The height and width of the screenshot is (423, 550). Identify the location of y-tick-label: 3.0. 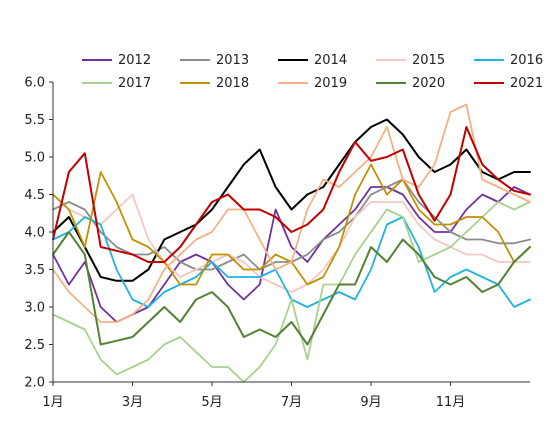
(34, 308).